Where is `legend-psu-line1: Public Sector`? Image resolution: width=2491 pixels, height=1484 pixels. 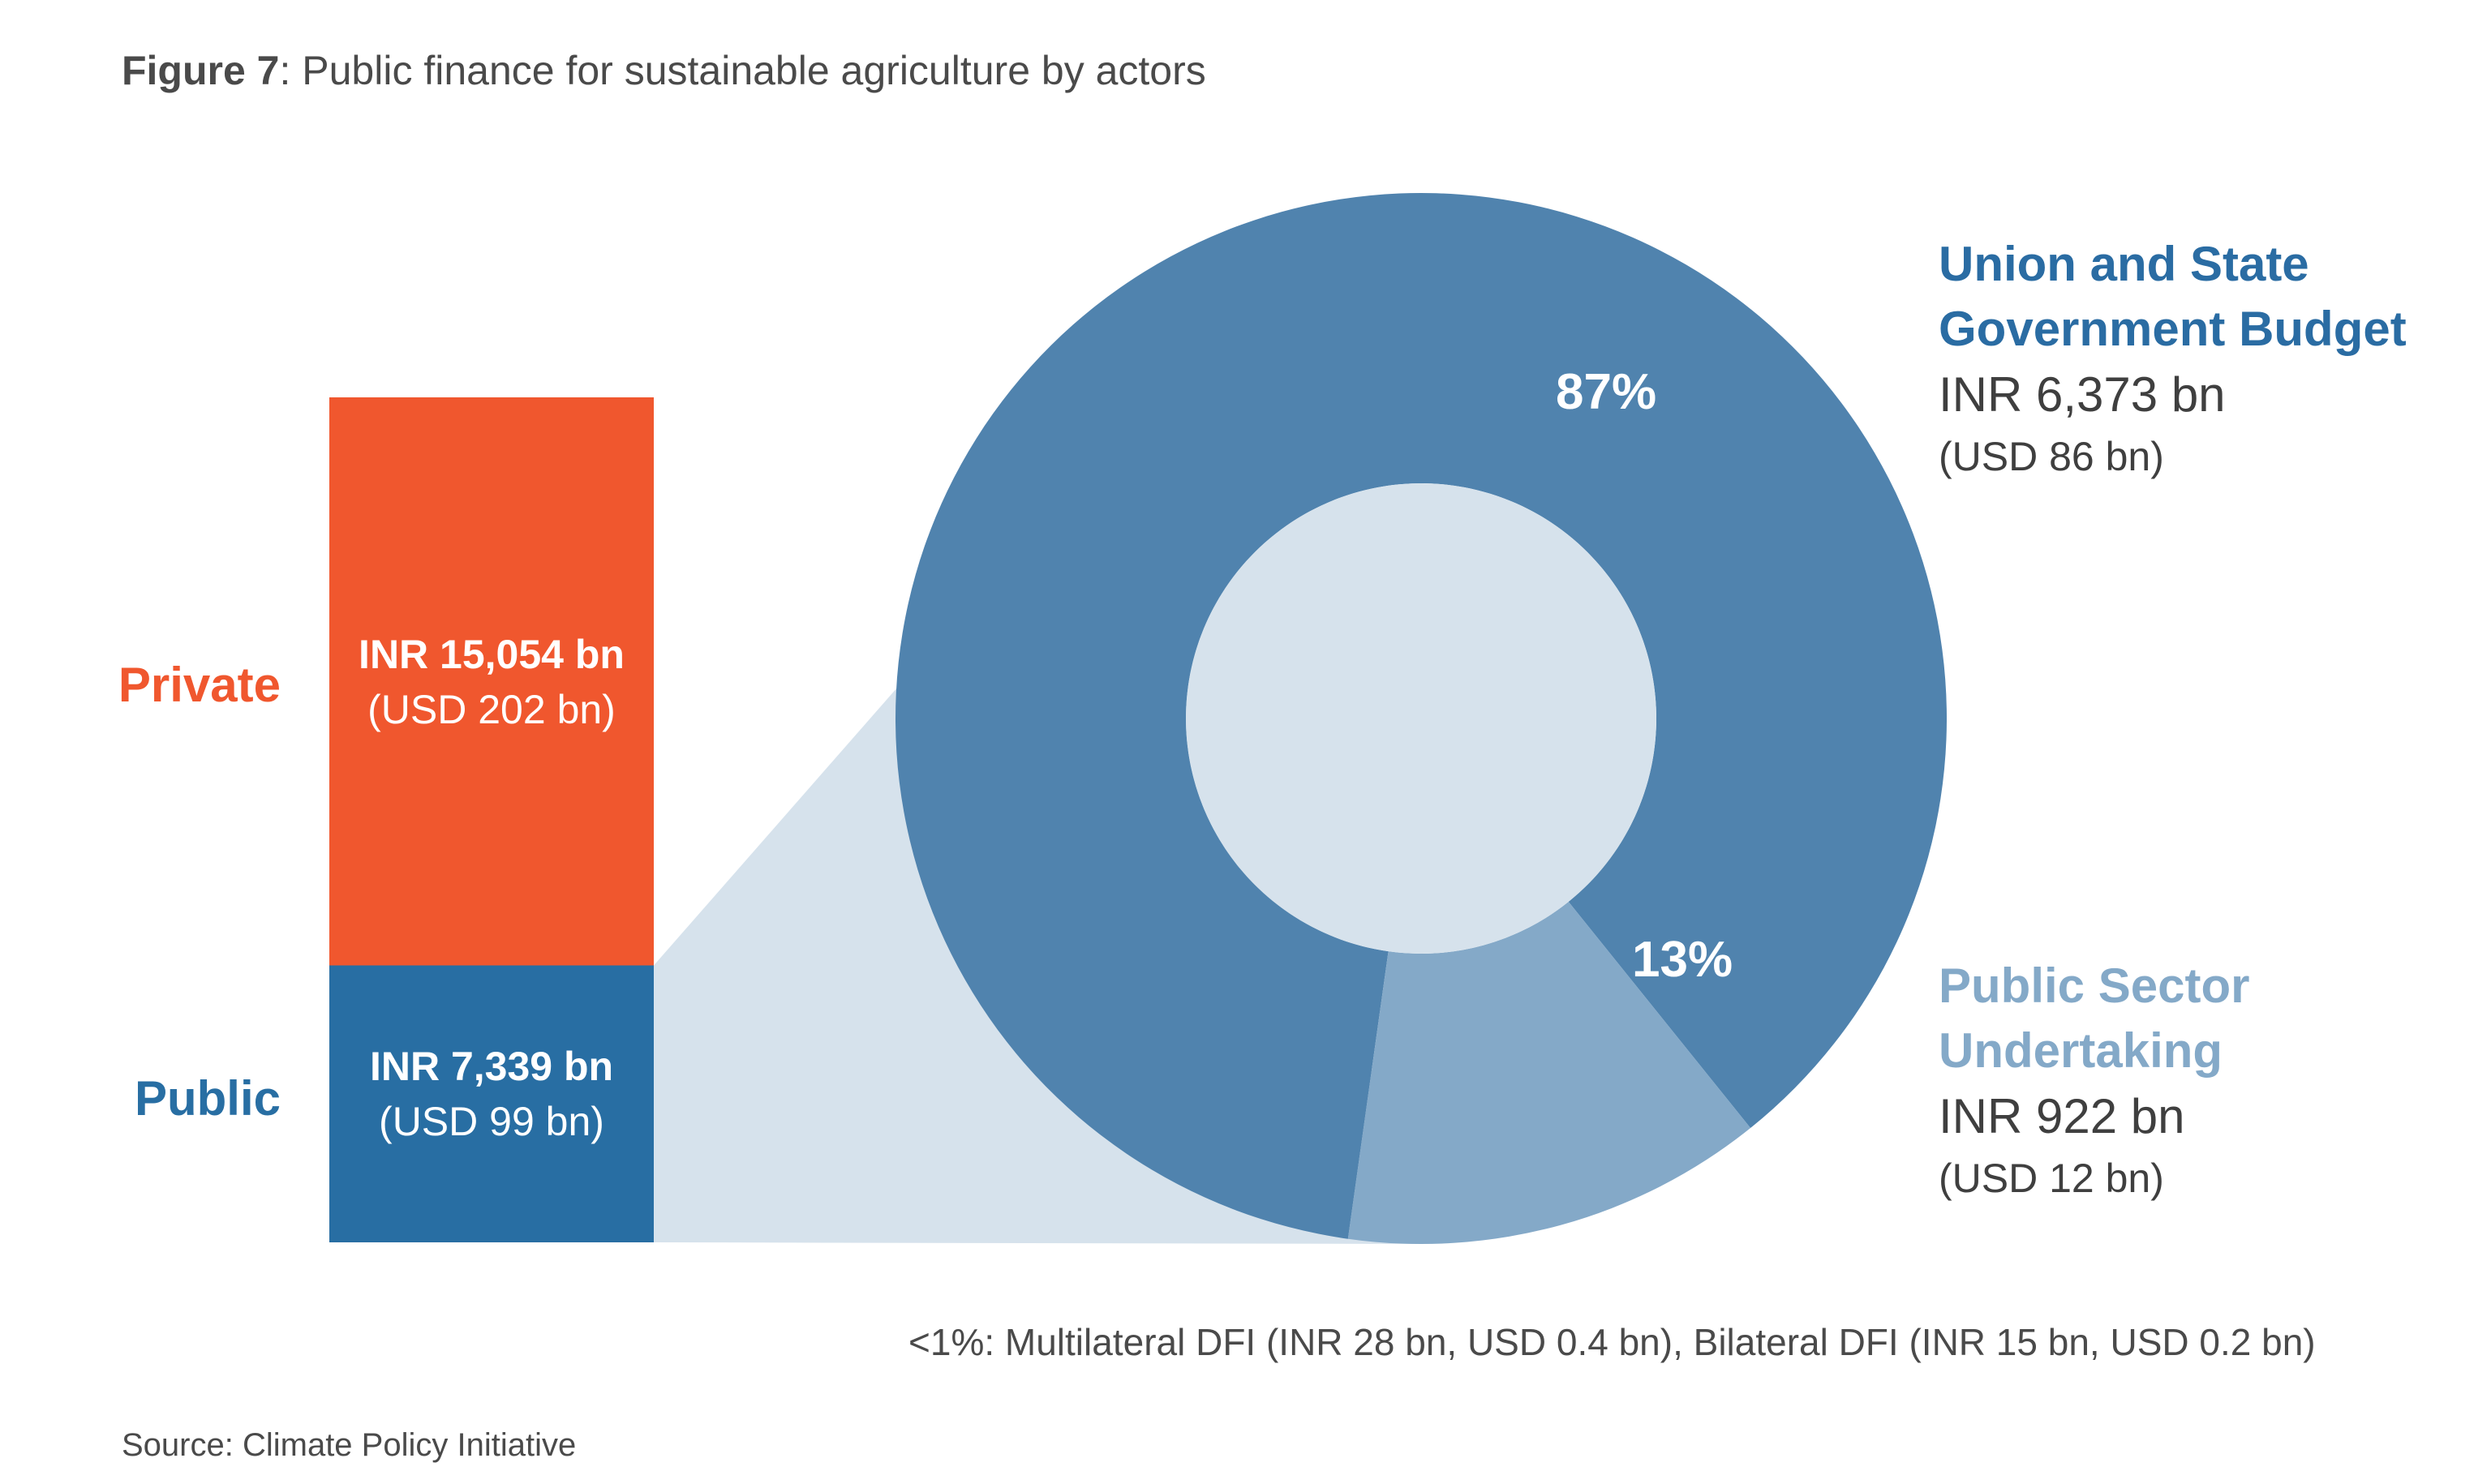
legend-psu-line1: Public Sector is located at coordinates (2094, 986).